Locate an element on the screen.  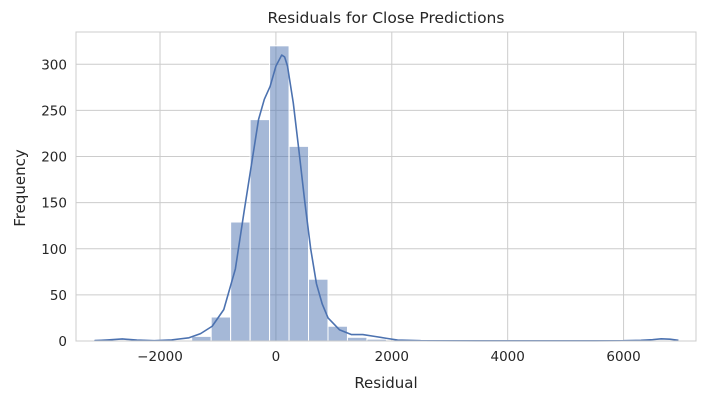
y-tick-label: 250 is located at coordinates (54, 111).